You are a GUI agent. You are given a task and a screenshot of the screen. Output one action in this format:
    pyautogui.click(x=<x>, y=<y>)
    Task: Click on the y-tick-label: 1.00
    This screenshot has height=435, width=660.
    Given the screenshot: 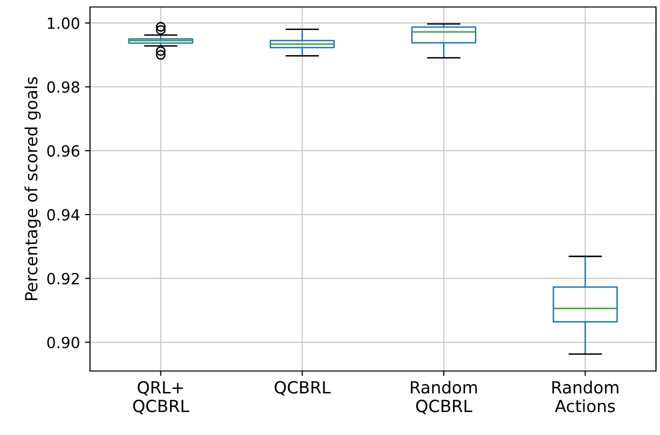 What is the action you would take?
    pyautogui.click(x=64, y=23)
    